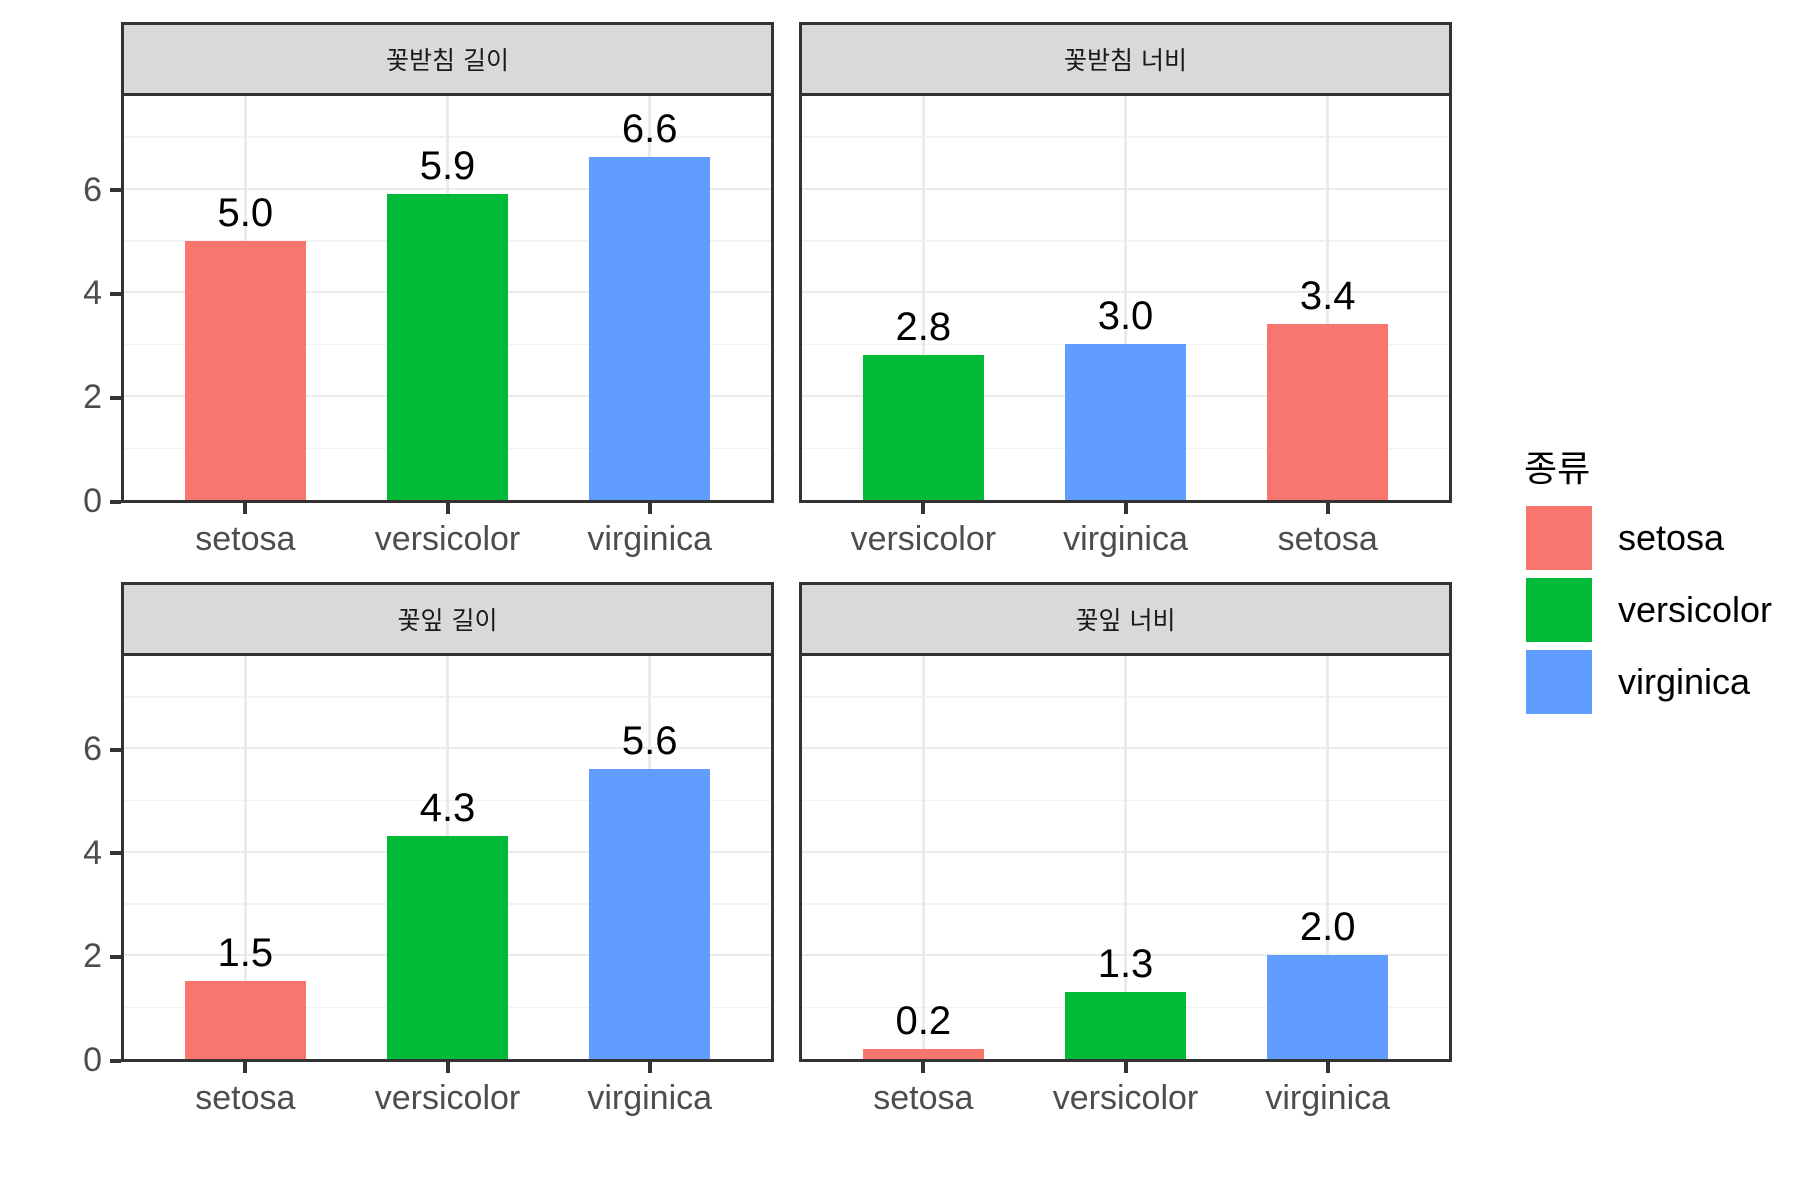 The width and height of the screenshot is (1800, 1200). I want to click on facet-strip-title: 꽃받침 너비, so click(1125, 59).